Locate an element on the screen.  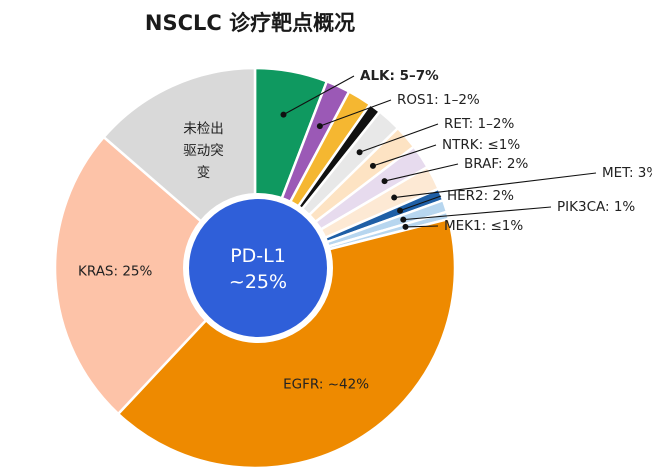
leader-line-met is located at coordinates (421, 172).